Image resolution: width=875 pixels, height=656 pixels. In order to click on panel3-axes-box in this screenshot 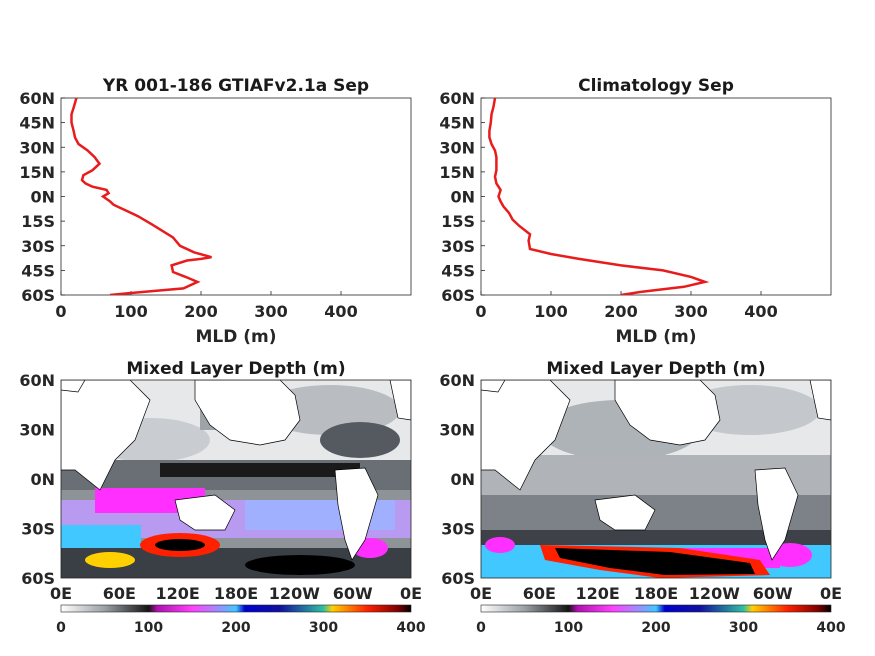, I will do `click(236, 479)`.